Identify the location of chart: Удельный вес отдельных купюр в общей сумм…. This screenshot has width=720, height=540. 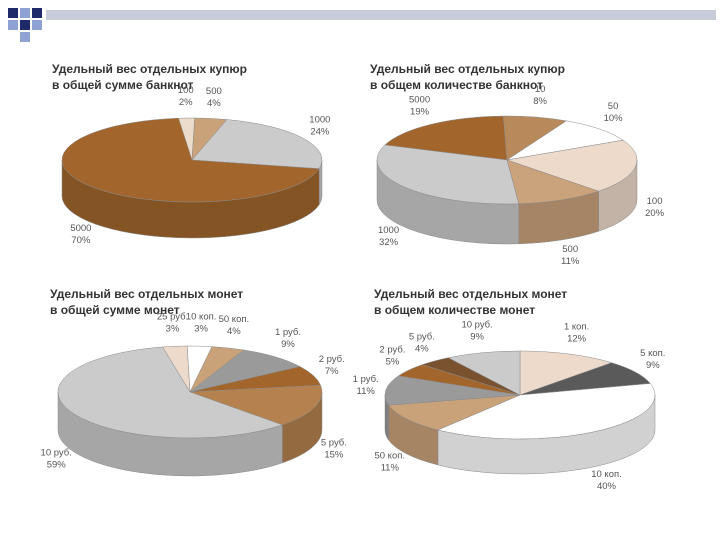
(191, 154).